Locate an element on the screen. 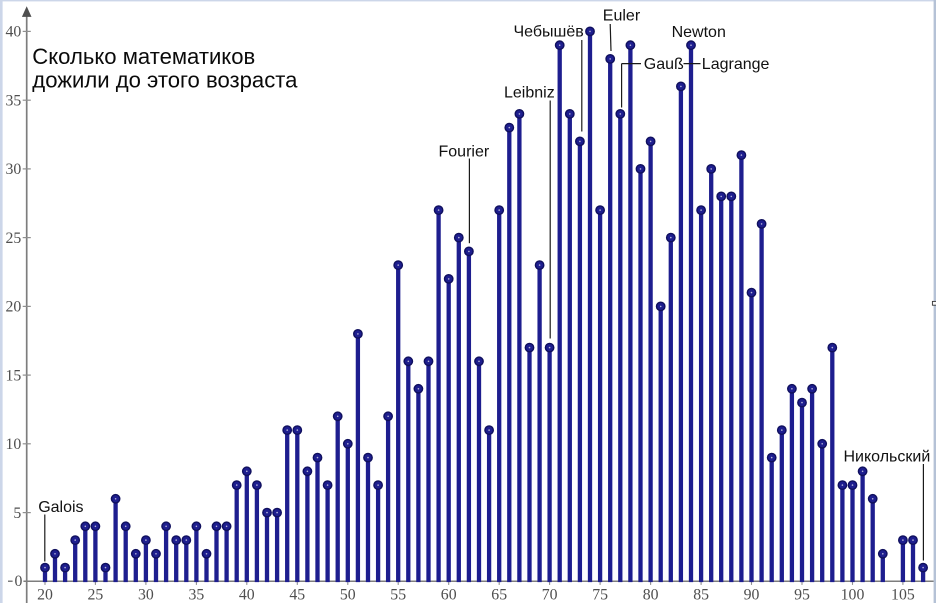 The height and width of the screenshot is (603, 936). svg-text: 0 is located at coordinates (18, 581).